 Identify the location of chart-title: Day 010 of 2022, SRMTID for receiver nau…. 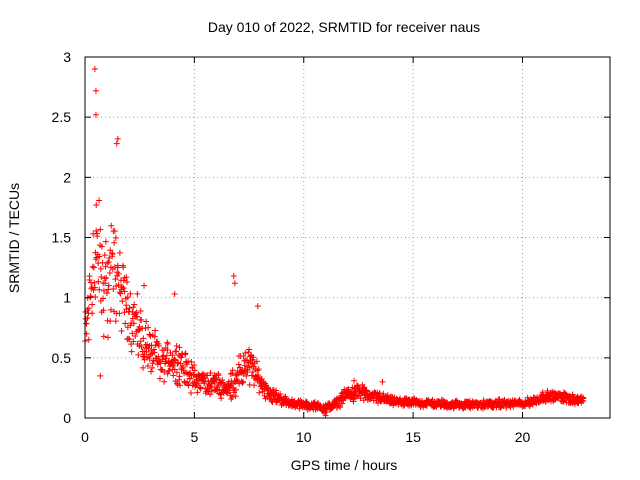
(344, 27).